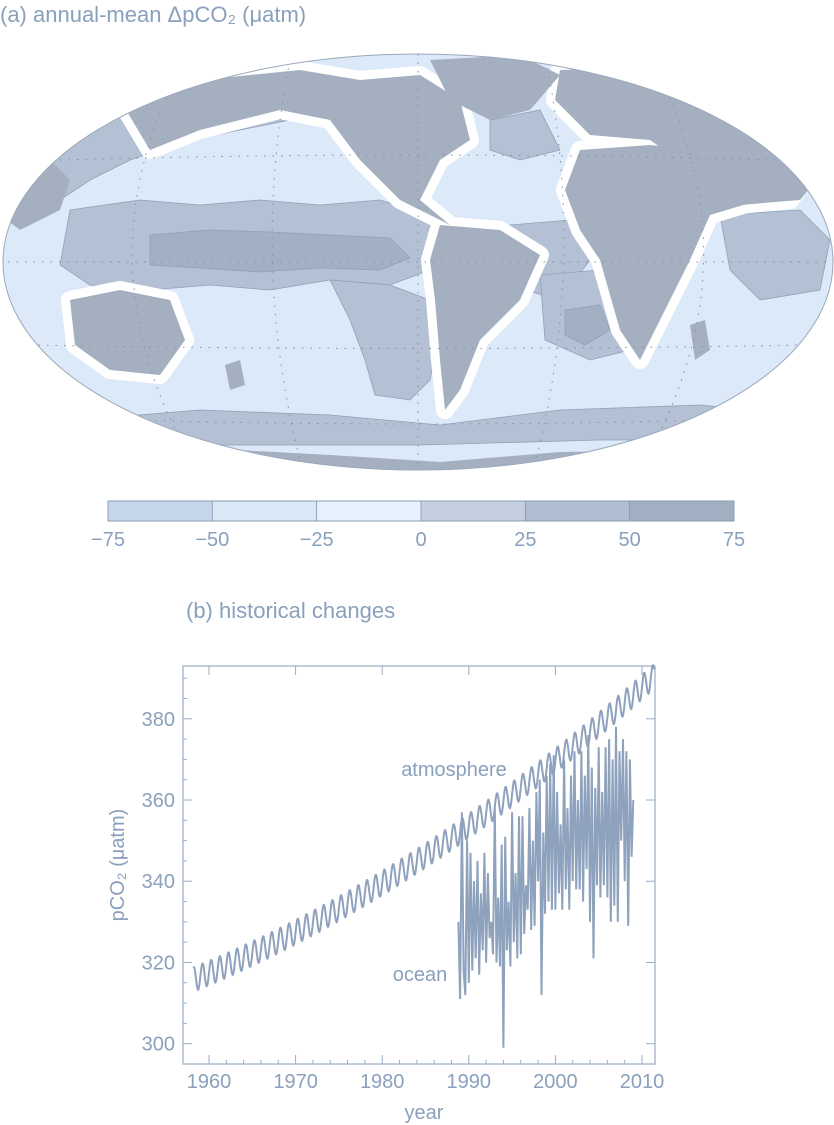 The height and width of the screenshot is (1125, 834). What do you see at coordinates (158, 801) in the screenshot?
I see `y-tick-label: 360` at bounding box center [158, 801].